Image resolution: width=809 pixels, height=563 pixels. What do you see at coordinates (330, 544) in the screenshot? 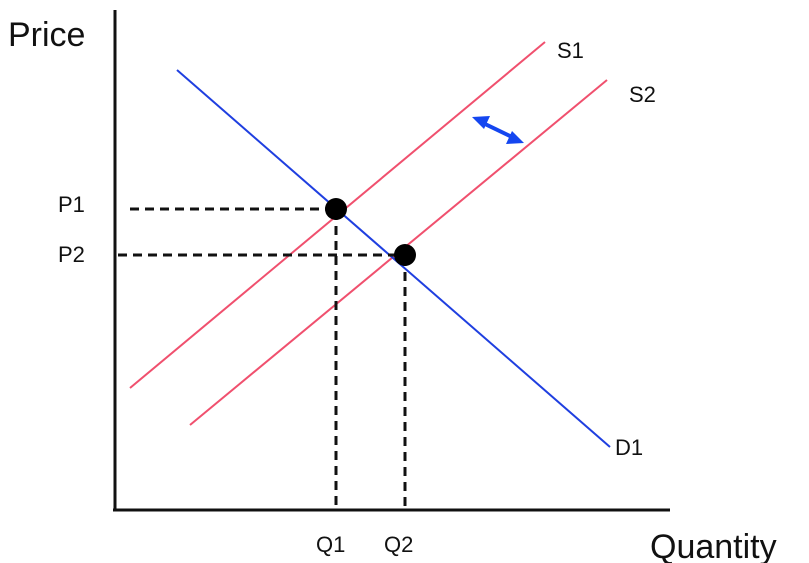
I see `quantity-label-q1: Q1` at bounding box center [330, 544].